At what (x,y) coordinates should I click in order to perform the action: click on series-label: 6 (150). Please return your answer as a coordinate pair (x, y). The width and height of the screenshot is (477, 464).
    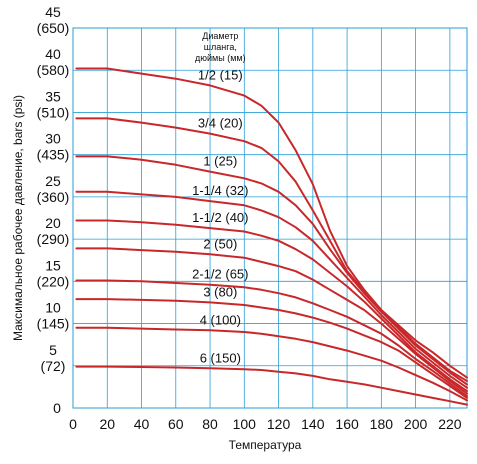
    Looking at the image, I should click on (220, 357).